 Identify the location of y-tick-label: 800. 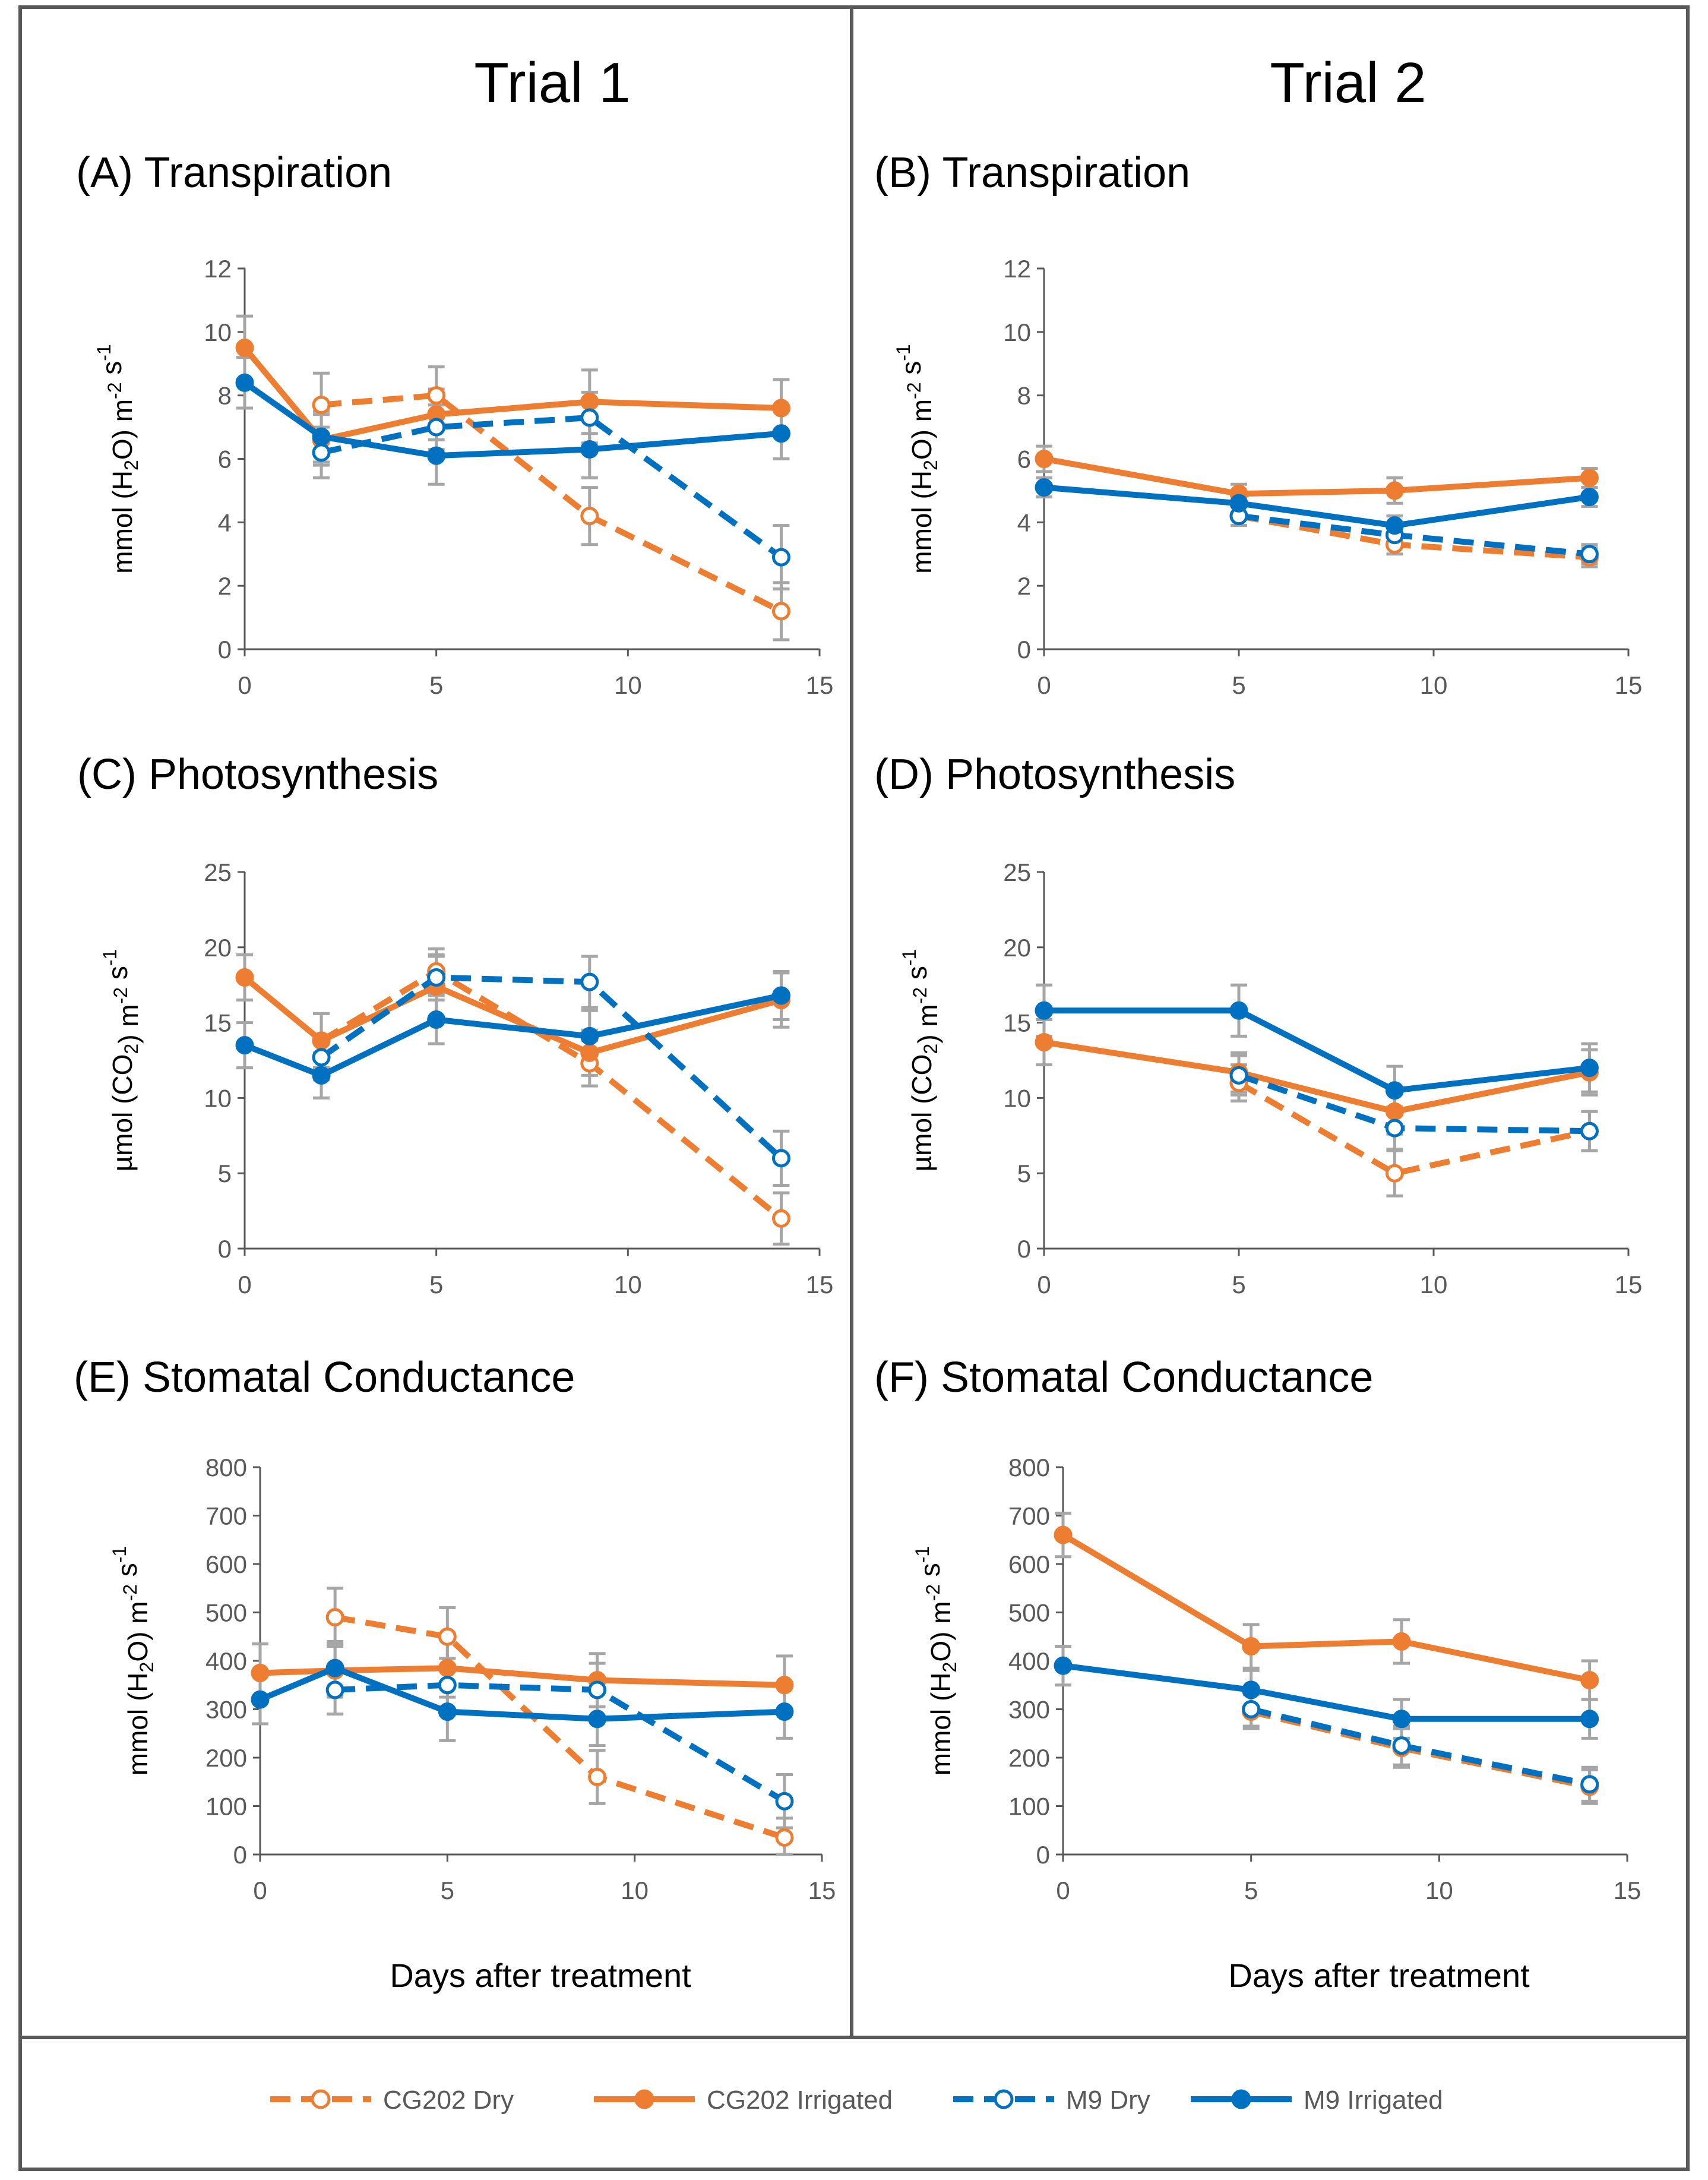
(226, 1468).